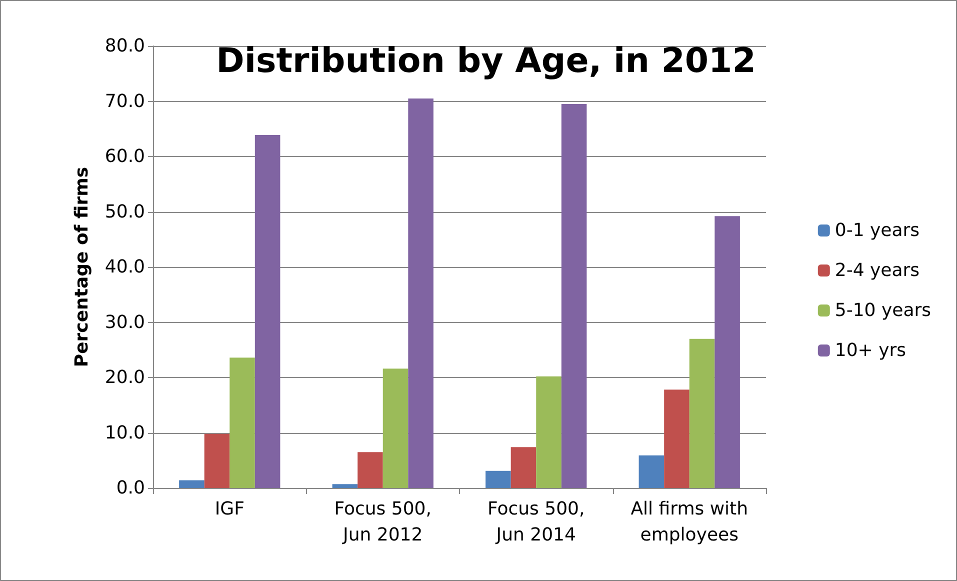 This screenshot has width=957, height=581. Describe the element at coordinates (124, 322) in the screenshot. I see `y-tick-label: 30.0` at that location.